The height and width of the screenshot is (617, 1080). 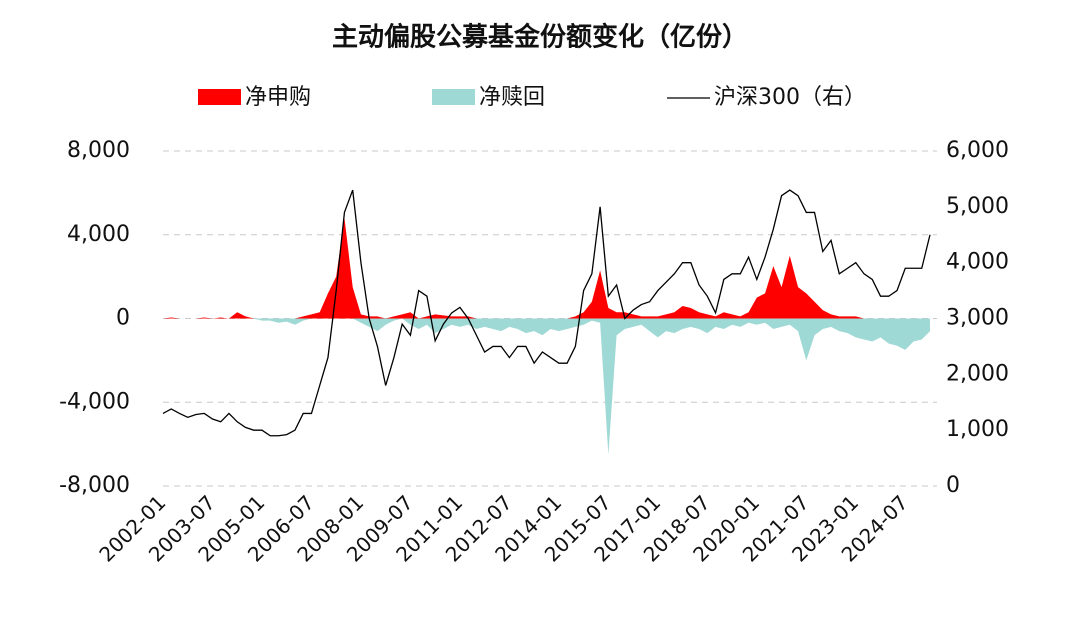 What do you see at coordinates (977, 373) in the screenshot?
I see `y2-tick-label: 2,000` at bounding box center [977, 373].